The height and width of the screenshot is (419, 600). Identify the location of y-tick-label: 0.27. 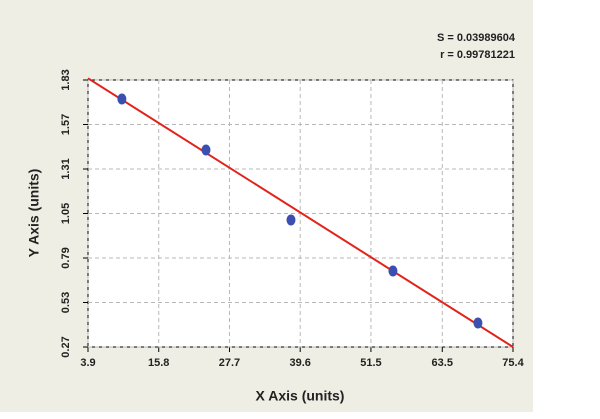
(66, 346).